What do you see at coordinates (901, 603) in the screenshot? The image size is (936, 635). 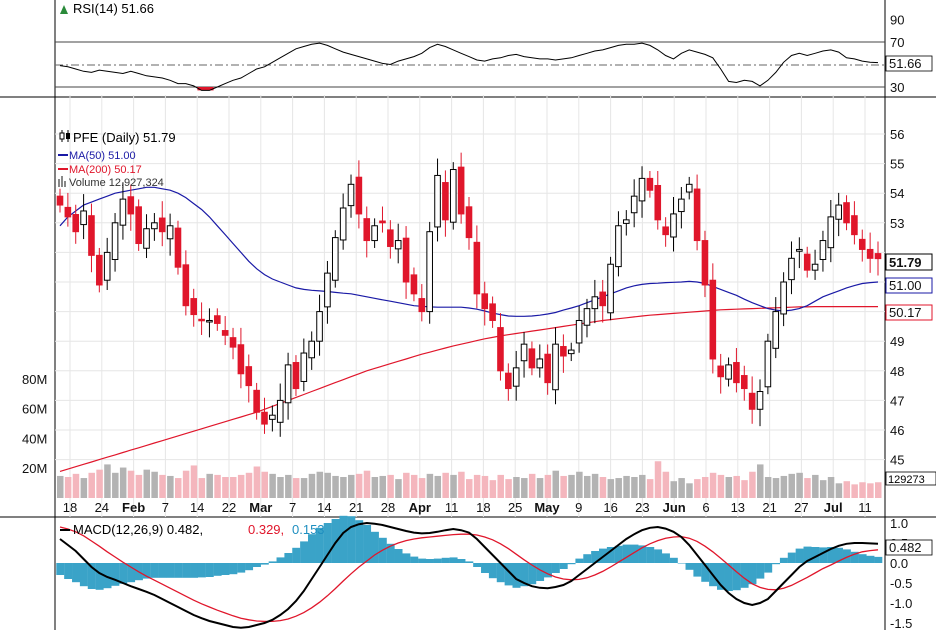 I see `macd-tick-label: -1.0` at bounding box center [901, 603].